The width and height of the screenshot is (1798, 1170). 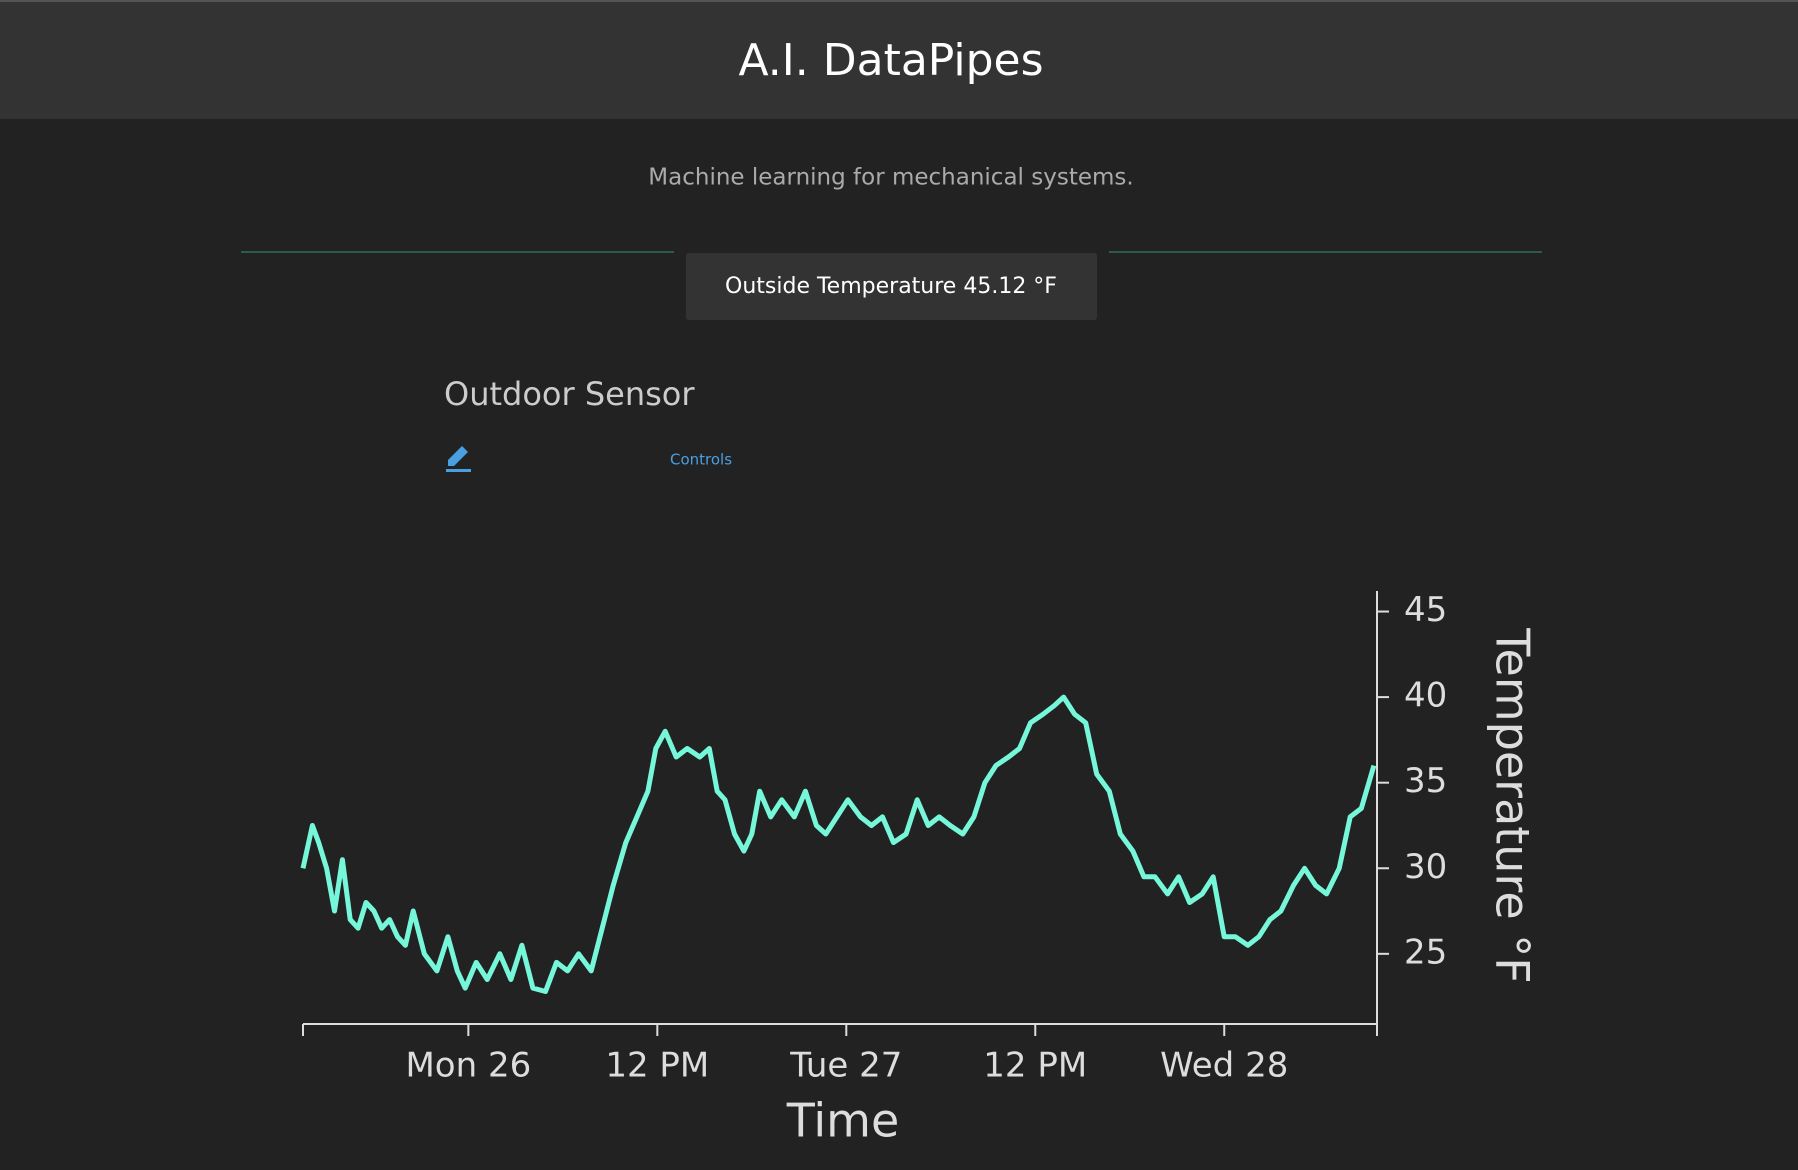 I want to click on status-button, so click(x=891, y=286).